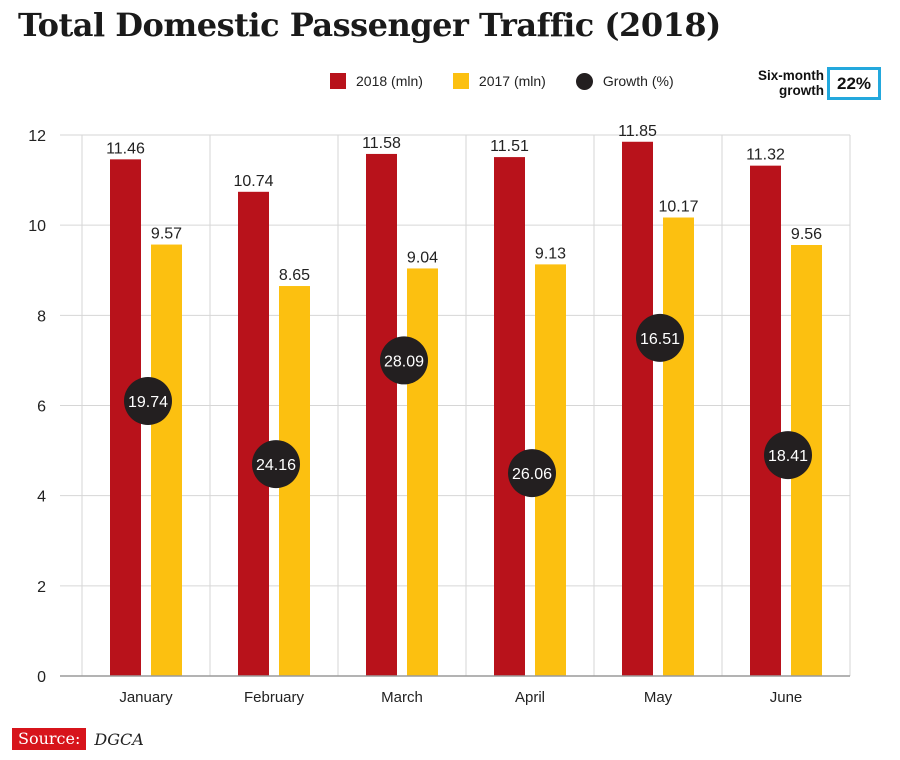  What do you see at coordinates (801, 90) in the screenshot?
I see `six-month-label-line2: growth` at bounding box center [801, 90].